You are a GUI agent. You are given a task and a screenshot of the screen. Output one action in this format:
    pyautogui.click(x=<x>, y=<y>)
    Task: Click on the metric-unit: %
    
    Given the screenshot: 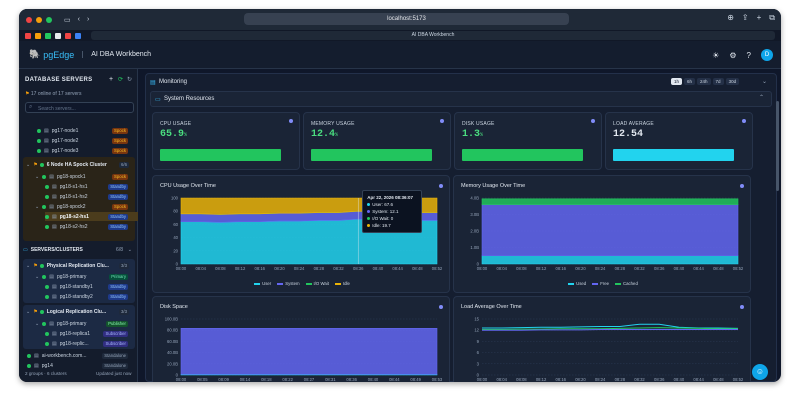 What is the action you would take?
    pyautogui.click(x=337, y=135)
    